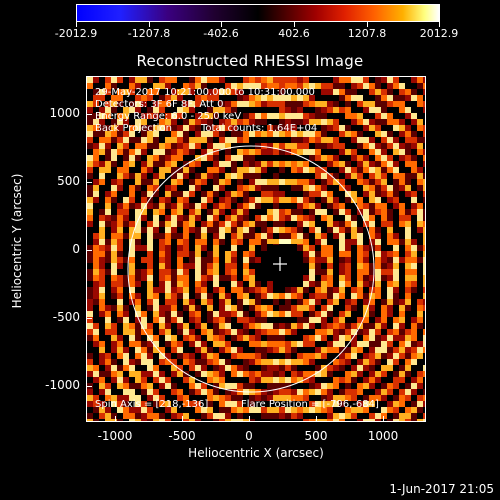 The image size is (500, 500). Describe the element at coordinates (68, 181) in the screenshot. I see `y-tick-label: 500` at that location.